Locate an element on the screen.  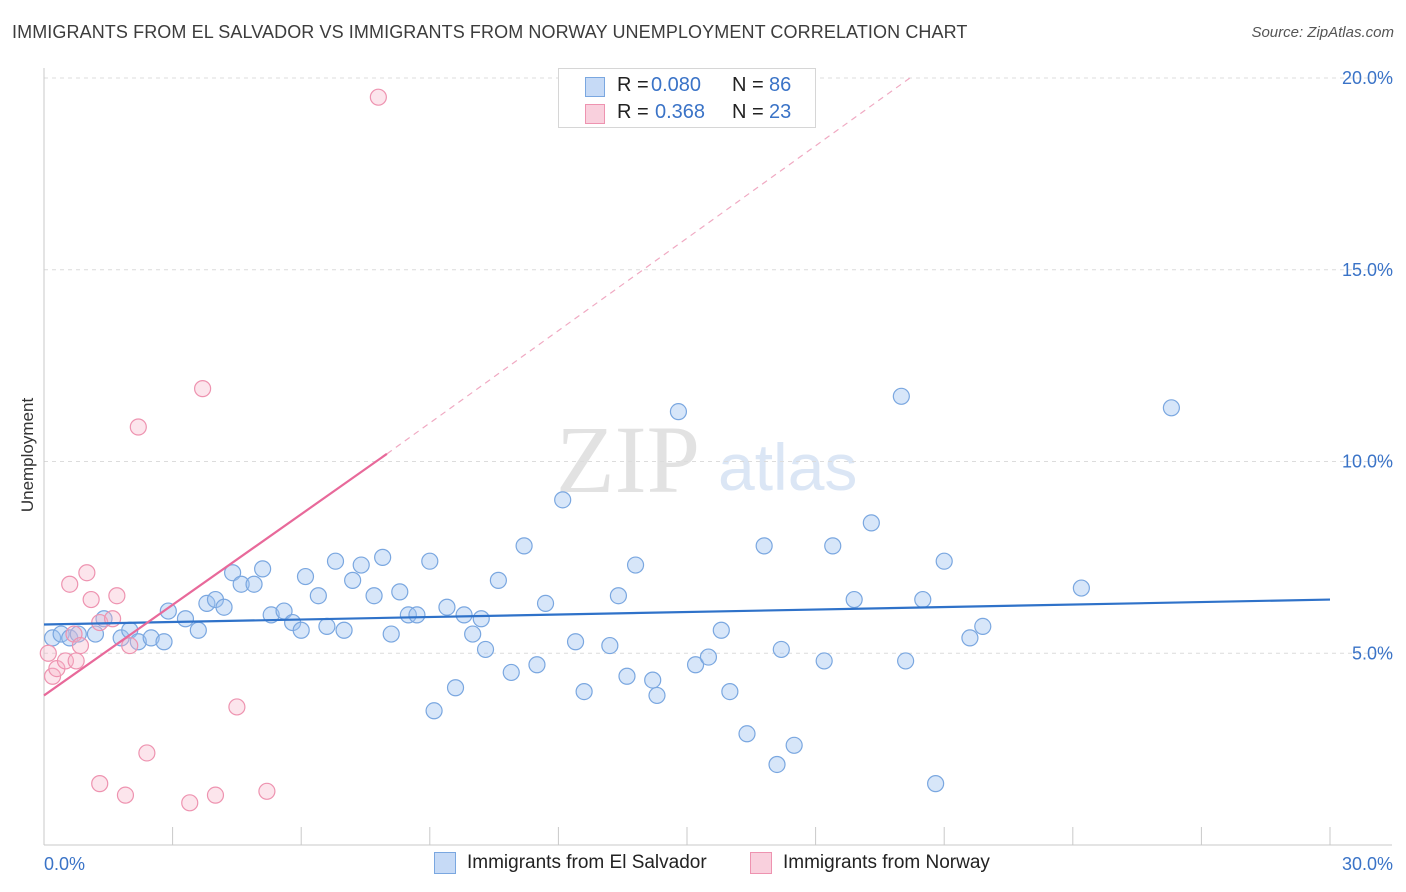
x-tick-label: 30.0% is located at coordinates (1367, 864).